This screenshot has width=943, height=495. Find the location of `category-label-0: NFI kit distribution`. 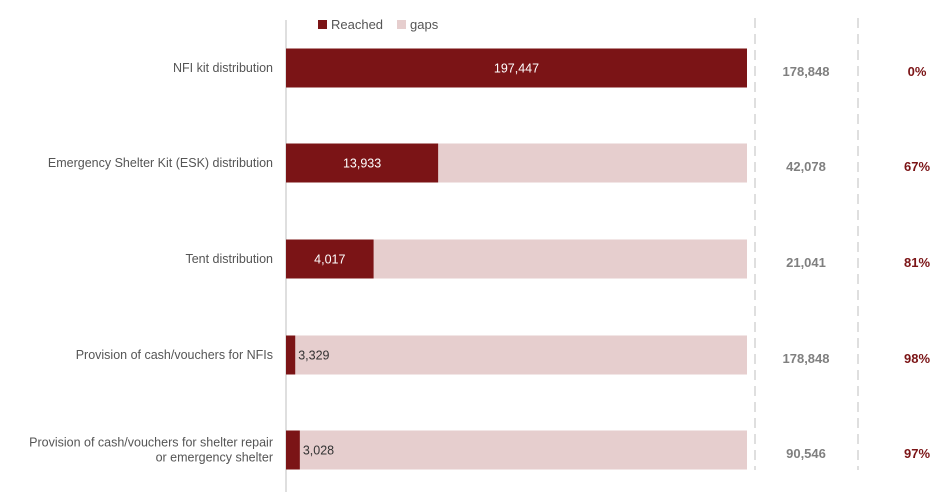

category-label-0: NFI kit distribution is located at coordinates (223, 68).